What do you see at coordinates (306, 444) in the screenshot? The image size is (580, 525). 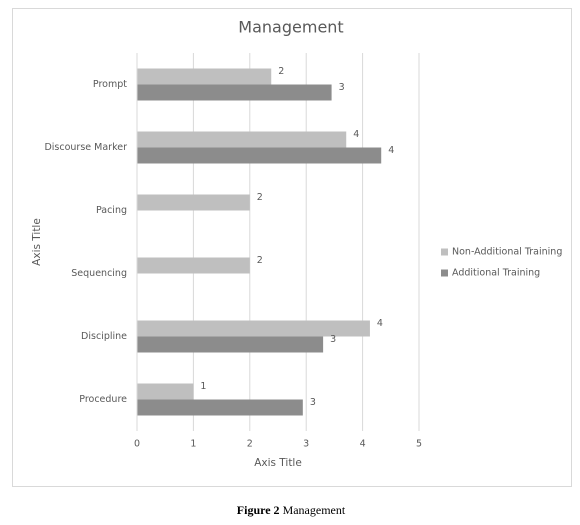 I see `x-tick-label: 3` at bounding box center [306, 444].